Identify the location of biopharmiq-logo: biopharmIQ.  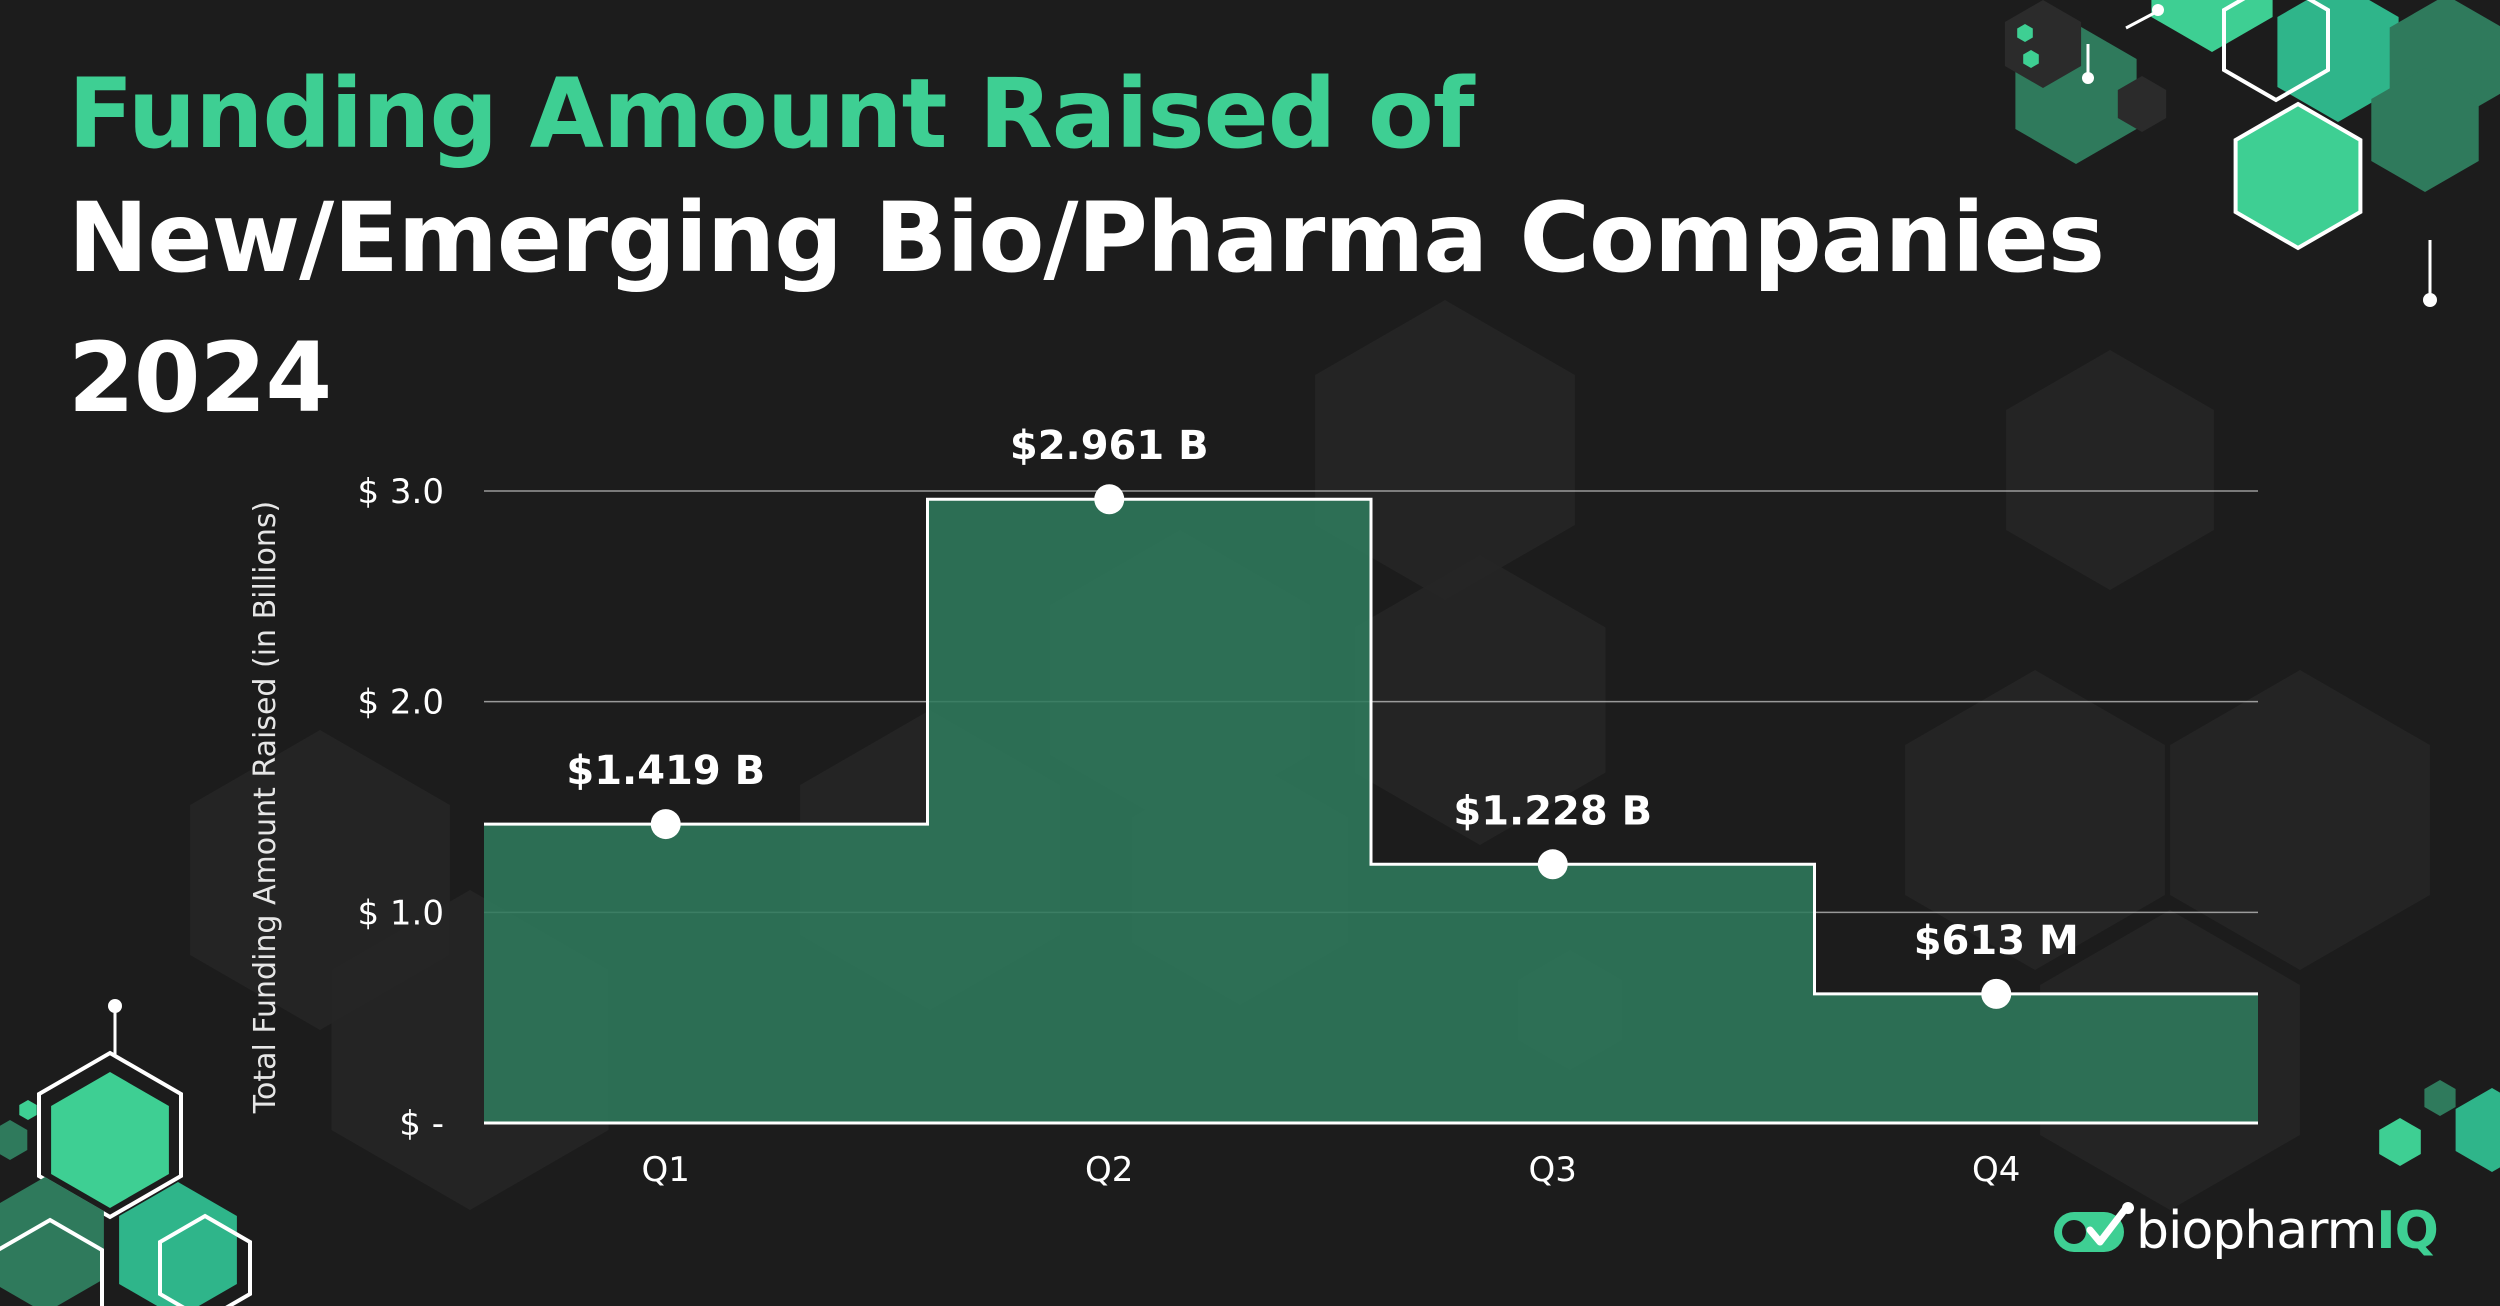
(2244, 1231).